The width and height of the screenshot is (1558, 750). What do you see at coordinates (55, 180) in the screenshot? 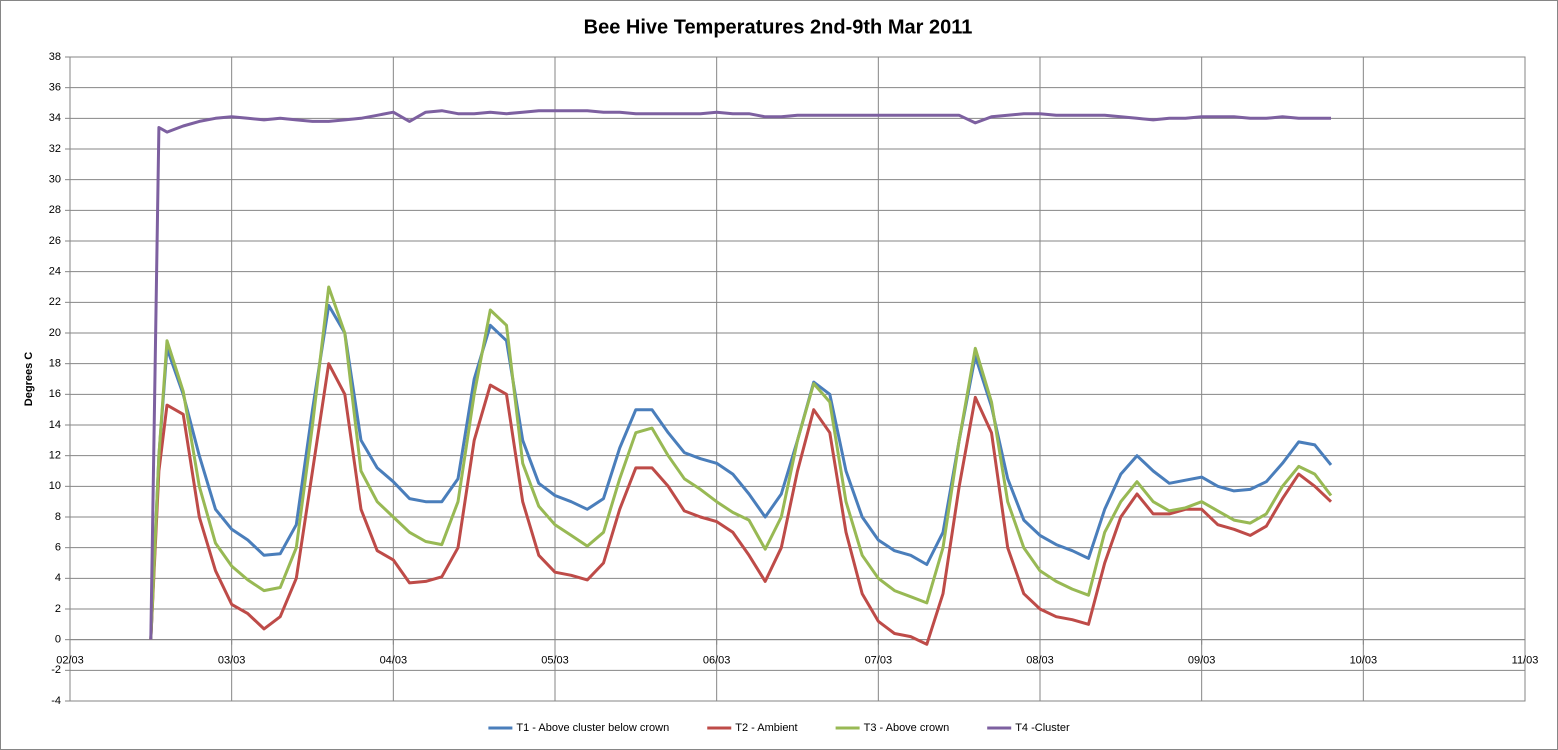
I see `y-tick-label: 30` at bounding box center [55, 180].